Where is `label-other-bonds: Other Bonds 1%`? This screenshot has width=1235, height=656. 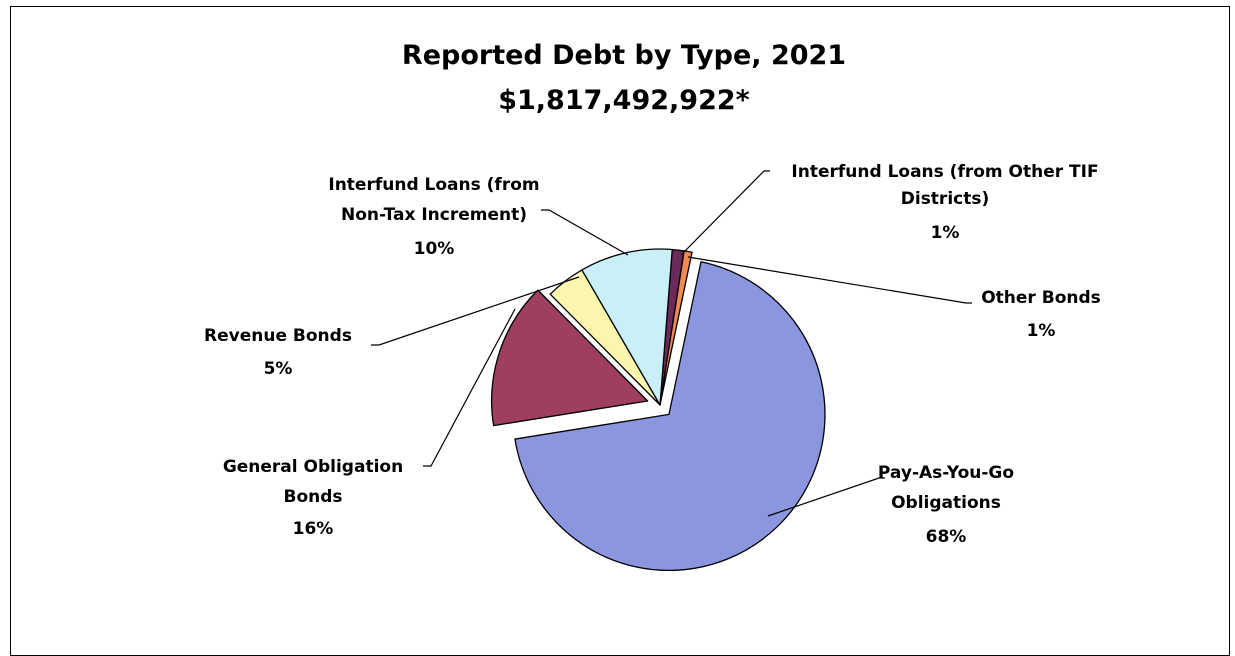
label-other-bonds: Other Bonds 1% is located at coordinates (1041, 314).